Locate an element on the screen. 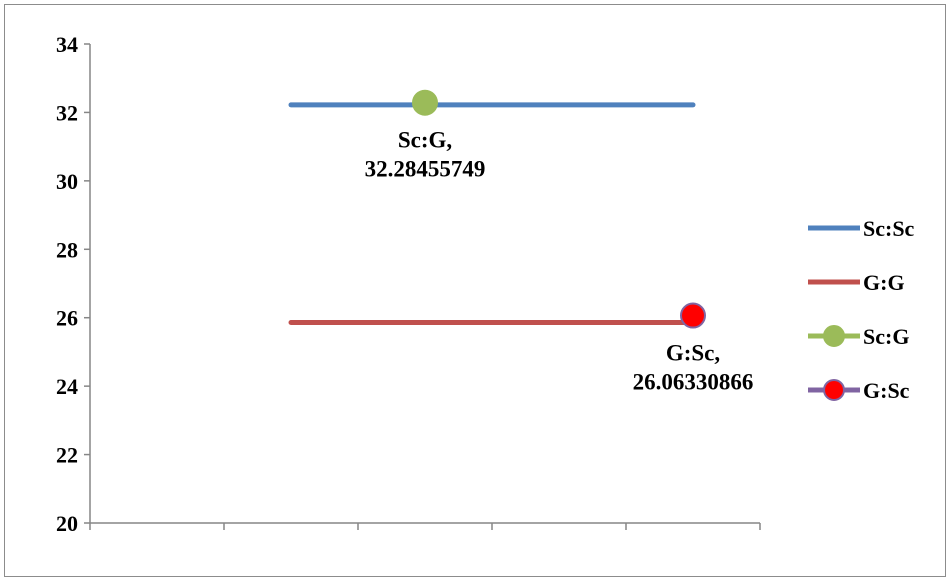 The image size is (952, 581). y-tick-label: 20 is located at coordinates (67, 523).